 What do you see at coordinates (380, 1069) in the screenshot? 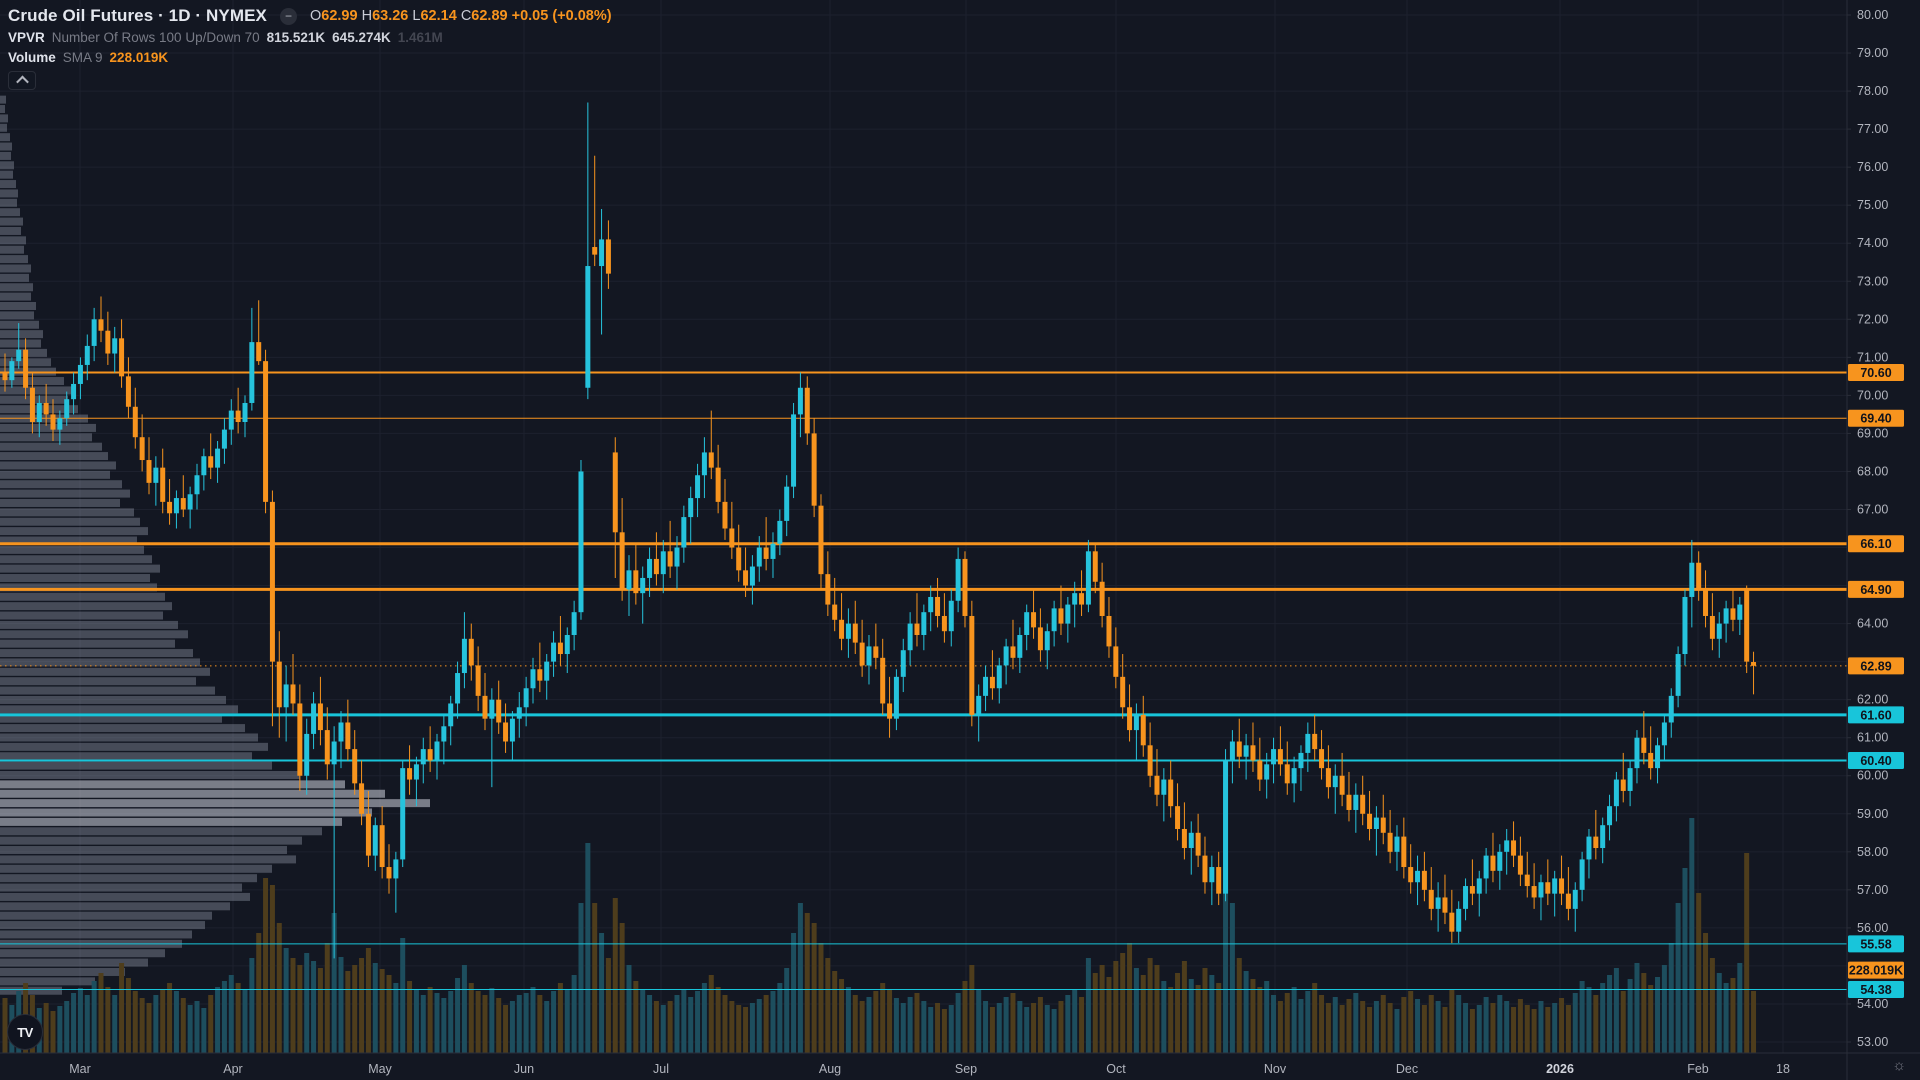
I see `time-tick: May` at bounding box center [380, 1069].